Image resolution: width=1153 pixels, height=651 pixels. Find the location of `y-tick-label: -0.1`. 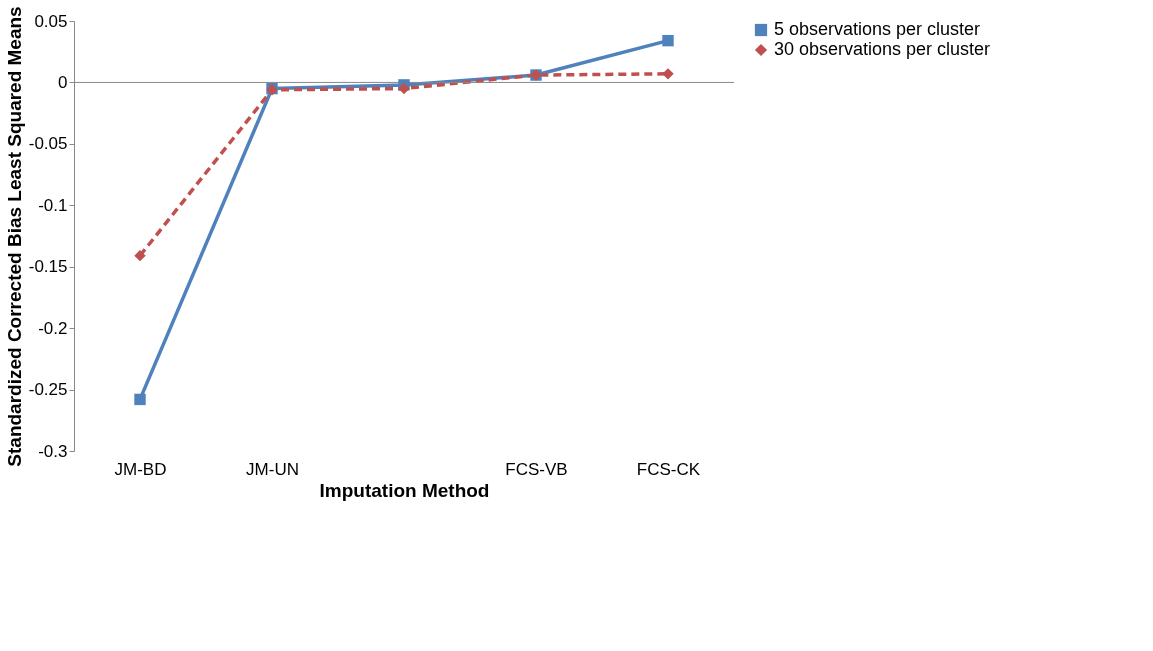

y-tick-label: -0.1 is located at coordinates (53, 205).